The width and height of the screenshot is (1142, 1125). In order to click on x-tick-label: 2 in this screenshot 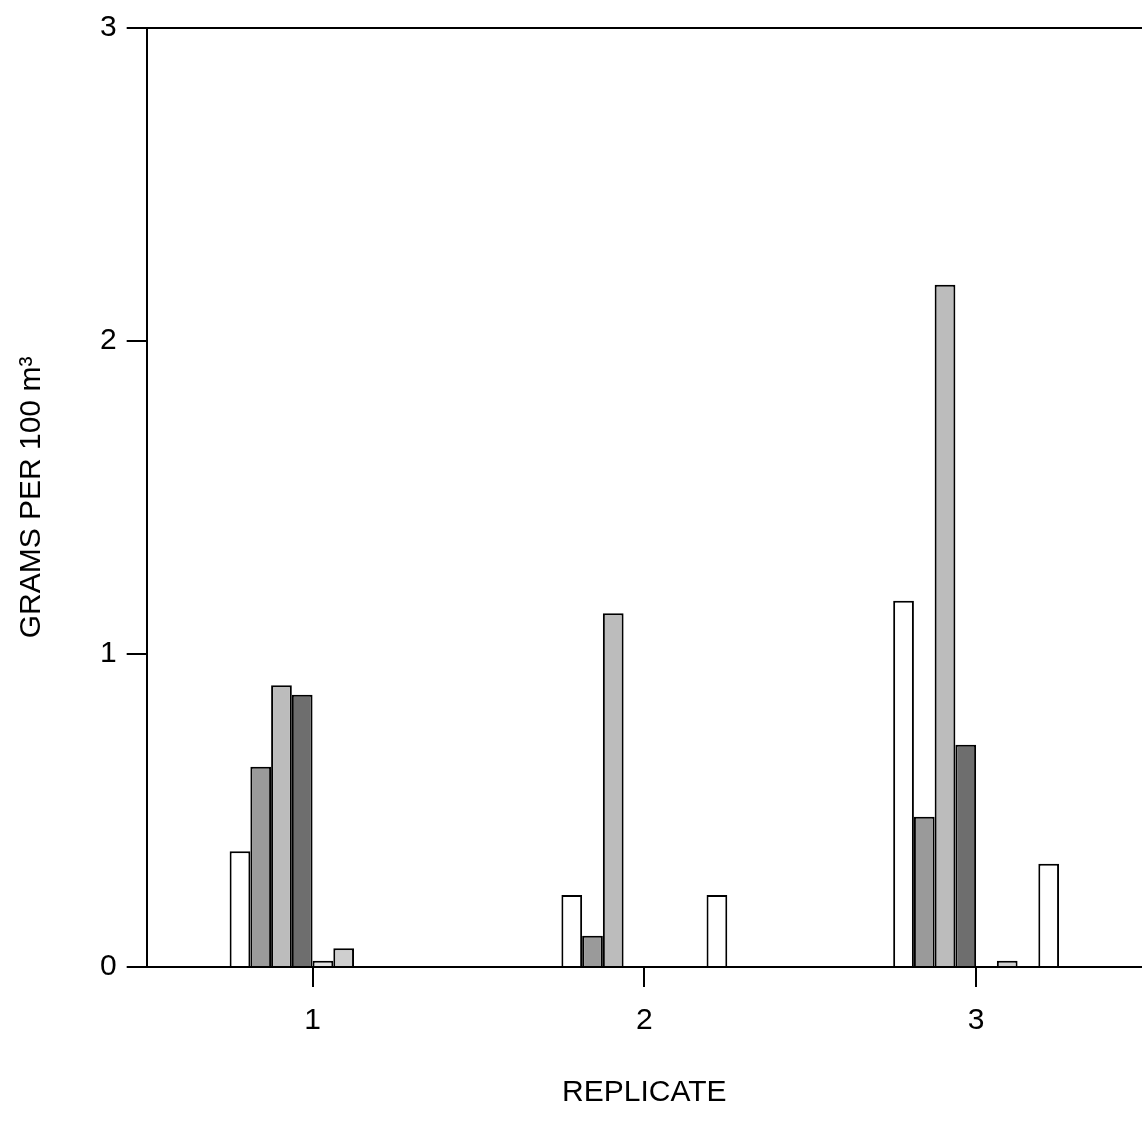, I will do `click(644, 1019)`.